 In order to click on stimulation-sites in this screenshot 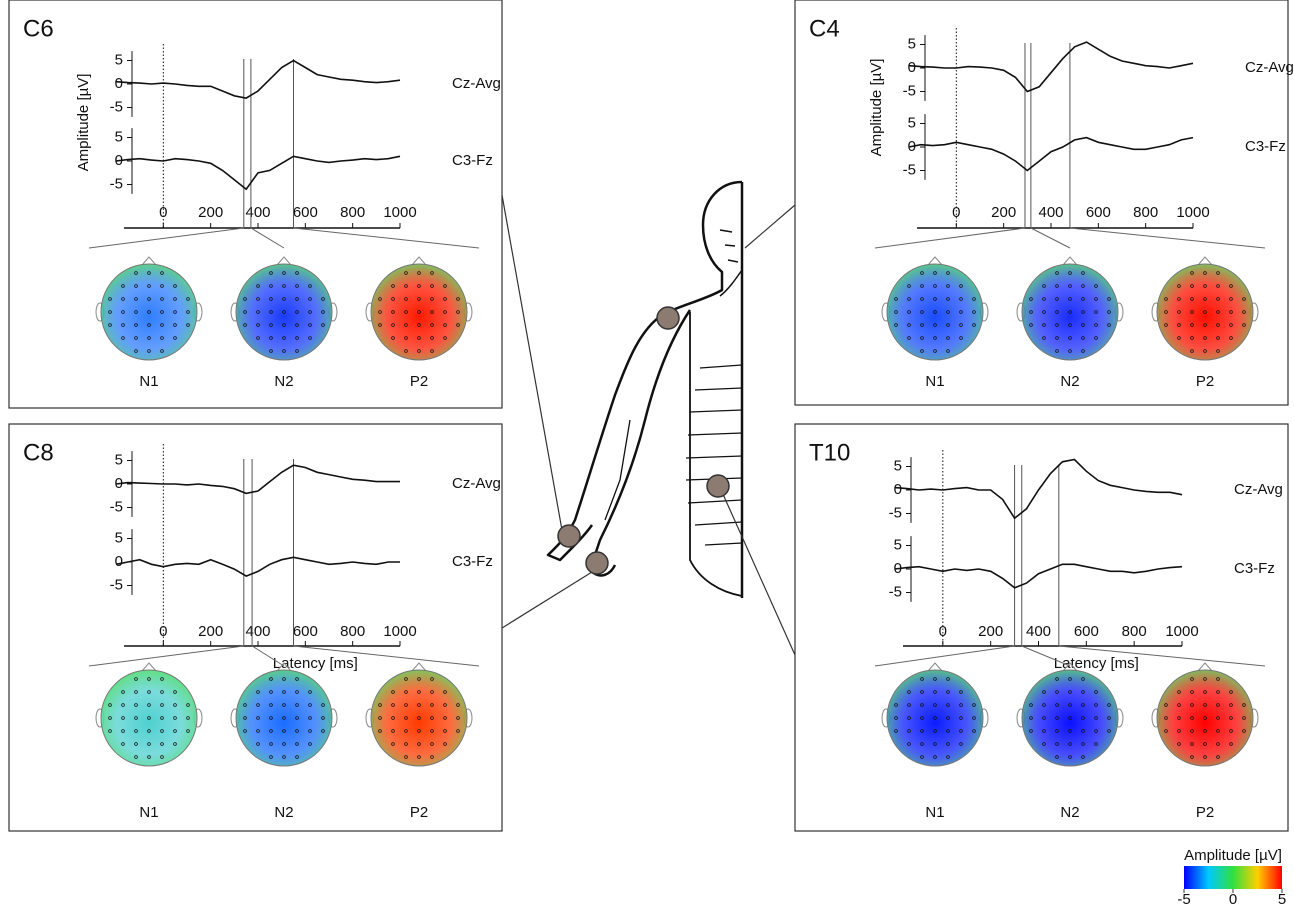, I will do `click(643, 440)`.